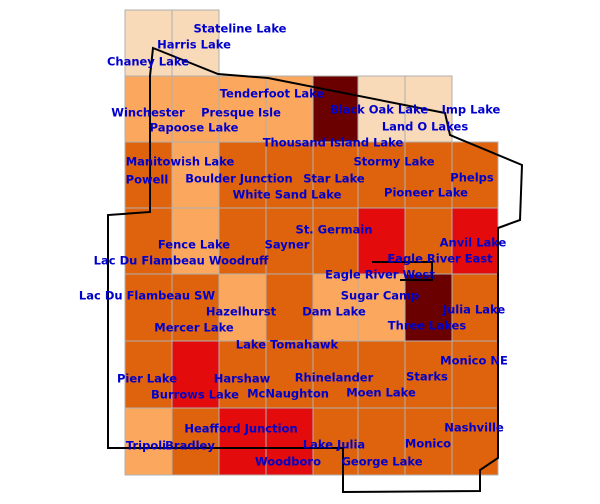 The image size is (600, 504). Describe the element at coordinates (425, 127) in the screenshot. I see `place-label: Land O Lakes` at that location.